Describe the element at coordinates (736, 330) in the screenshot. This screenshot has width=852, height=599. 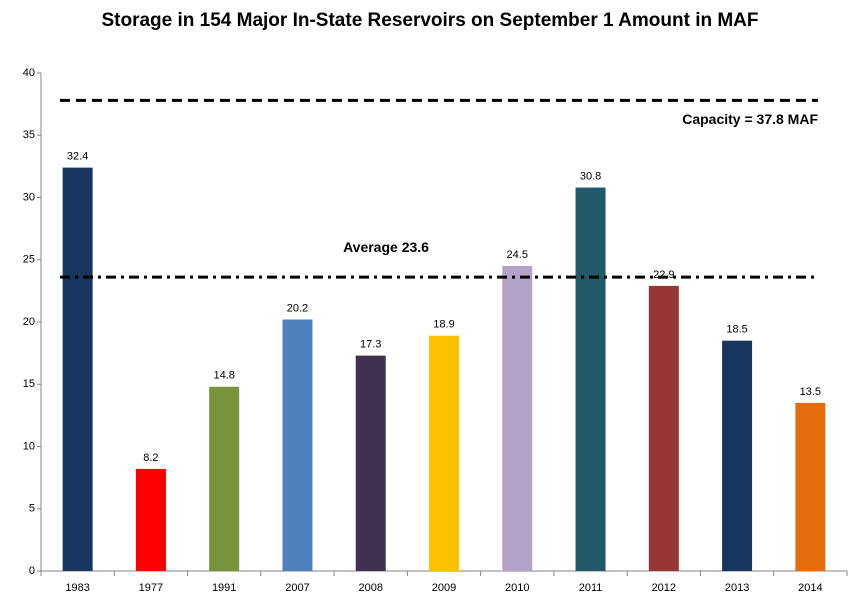
I see `data-label: 18.5` at that location.